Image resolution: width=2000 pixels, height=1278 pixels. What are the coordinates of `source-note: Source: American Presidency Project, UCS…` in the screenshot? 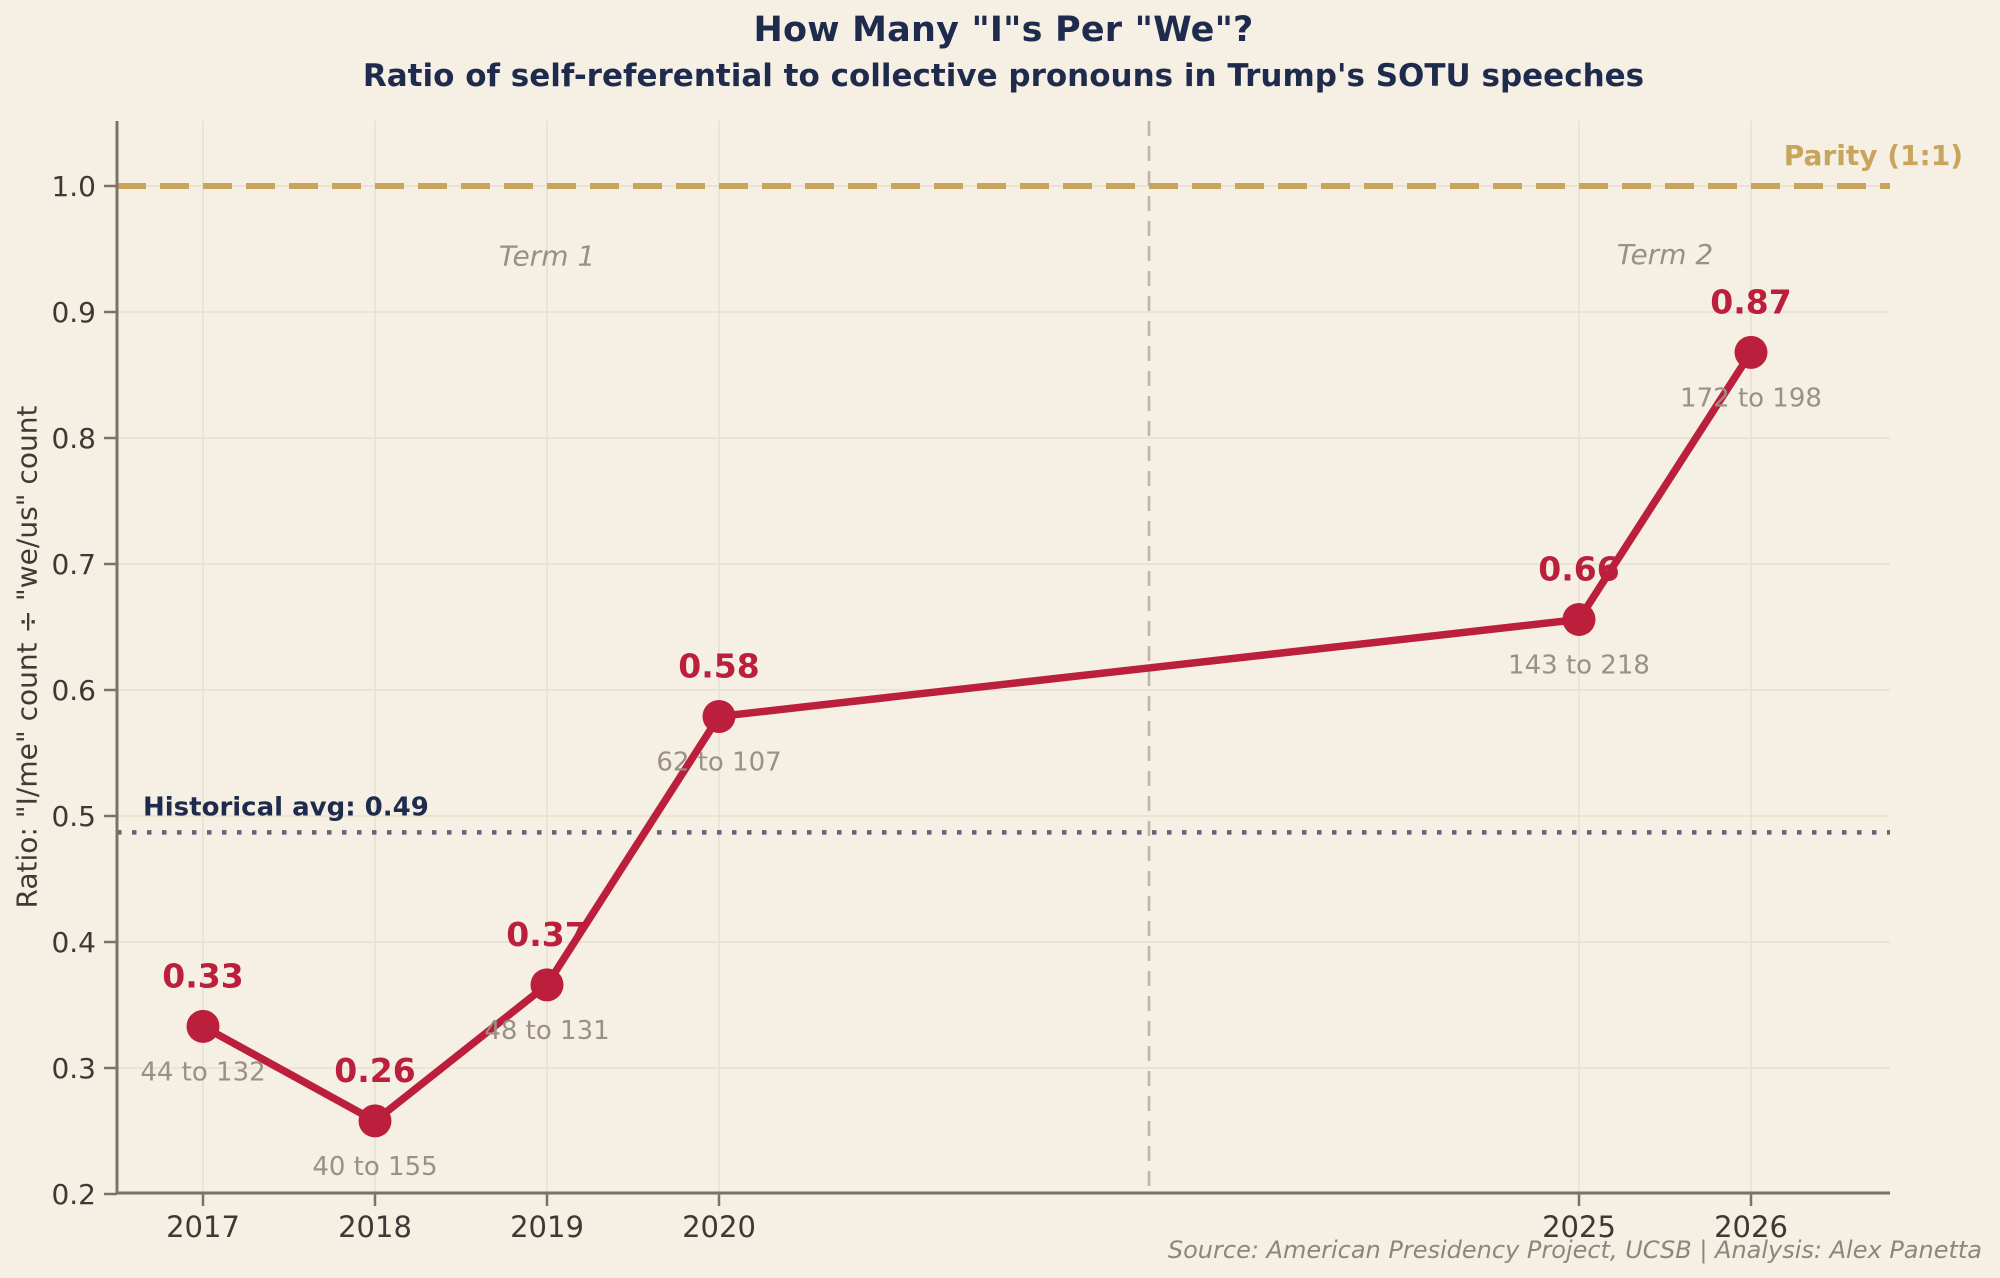 It's located at (1574, 1250).